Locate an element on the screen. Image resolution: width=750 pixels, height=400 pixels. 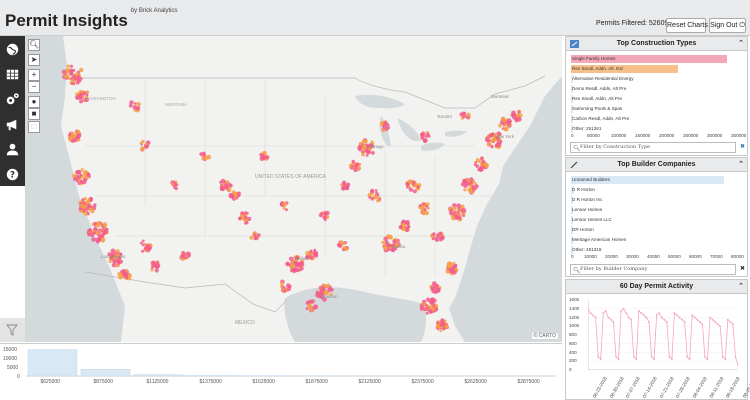
activity-x-tick: 08-04-2018 is located at coordinates (699, 387).